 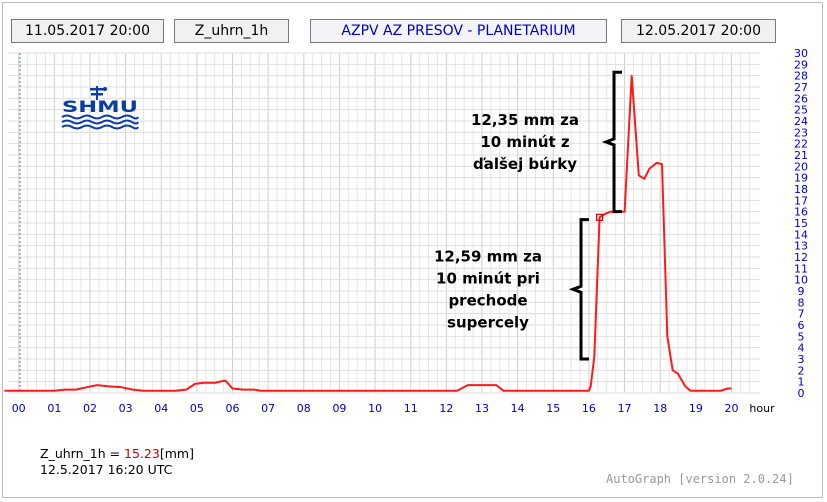 I want to click on x-tick-label: 14, so click(x=518, y=408).